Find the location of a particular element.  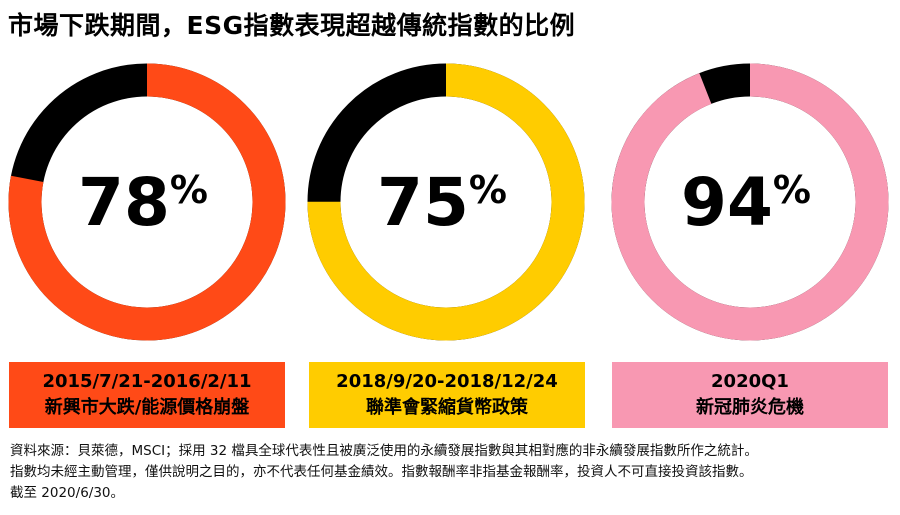

footnote-date: 截至 2020/6/30。 is located at coordinates (67, 493).